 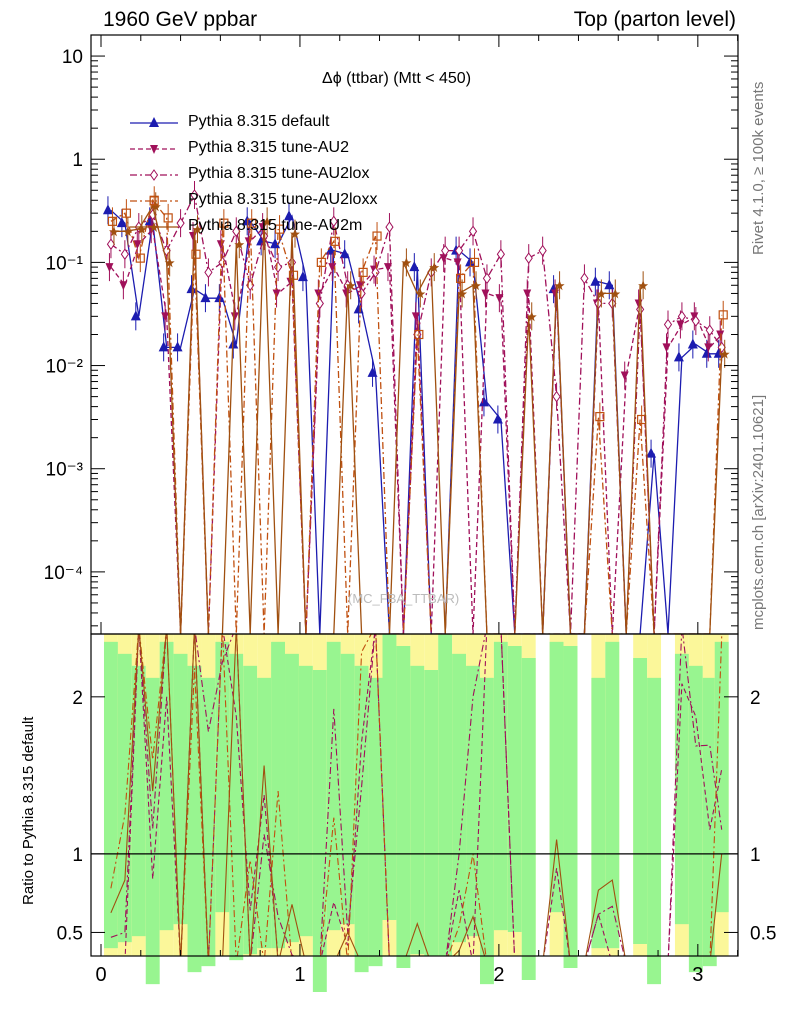 I want to click on legend-label: Pythia 8.315 tune-AU2lox, so click(x=279, y=173).